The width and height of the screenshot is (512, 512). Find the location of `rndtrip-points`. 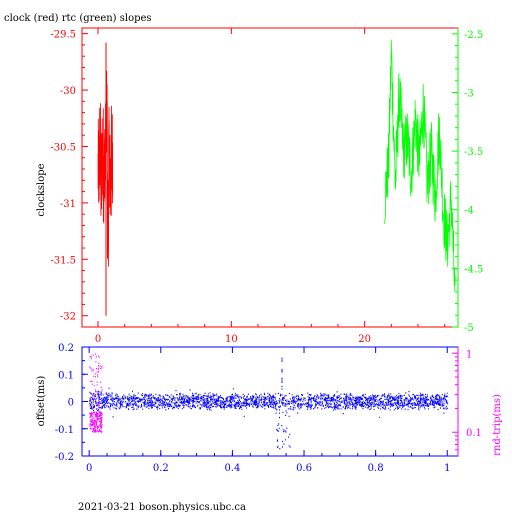

rndtrip-points is located at coordinates (96, 393).